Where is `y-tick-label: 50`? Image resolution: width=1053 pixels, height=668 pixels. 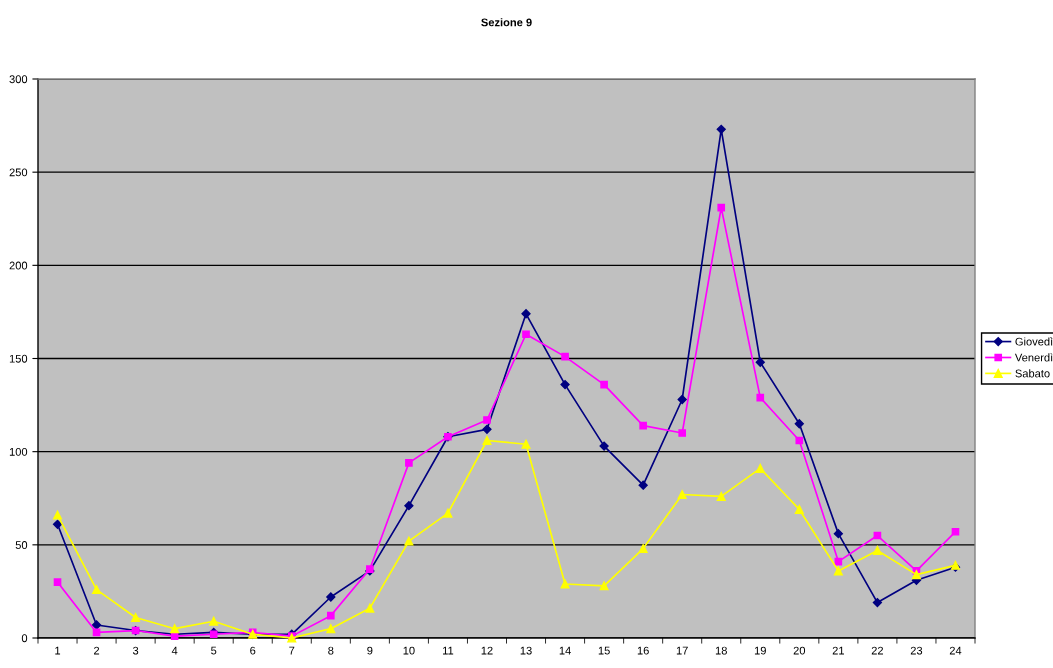 y-tick-label: 50 is located at coordinates (21, 545).